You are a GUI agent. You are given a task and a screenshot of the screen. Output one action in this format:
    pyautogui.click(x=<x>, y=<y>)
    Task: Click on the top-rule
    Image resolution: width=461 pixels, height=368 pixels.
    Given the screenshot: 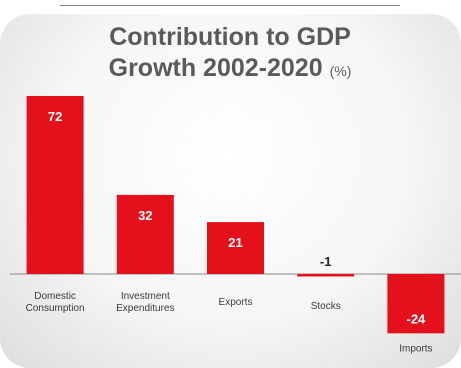 What is the action you would take?
    pyautogui.click(x=230, y=5)
    